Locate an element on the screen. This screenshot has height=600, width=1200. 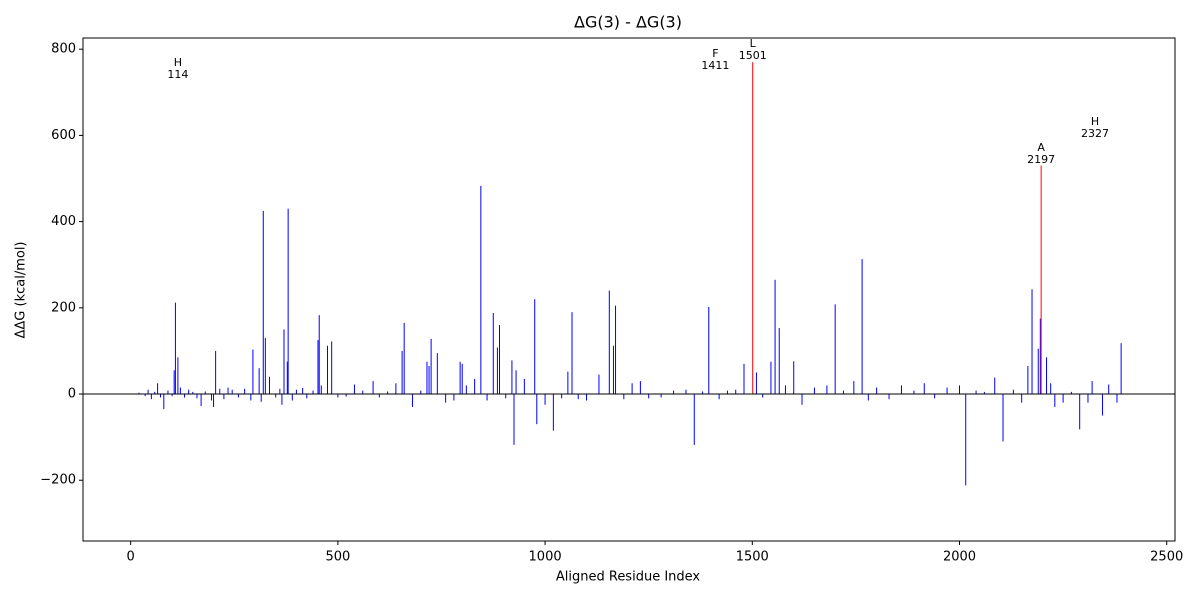
x-axis-label: Aligned Residue Index is located at coordinates (628, 577).